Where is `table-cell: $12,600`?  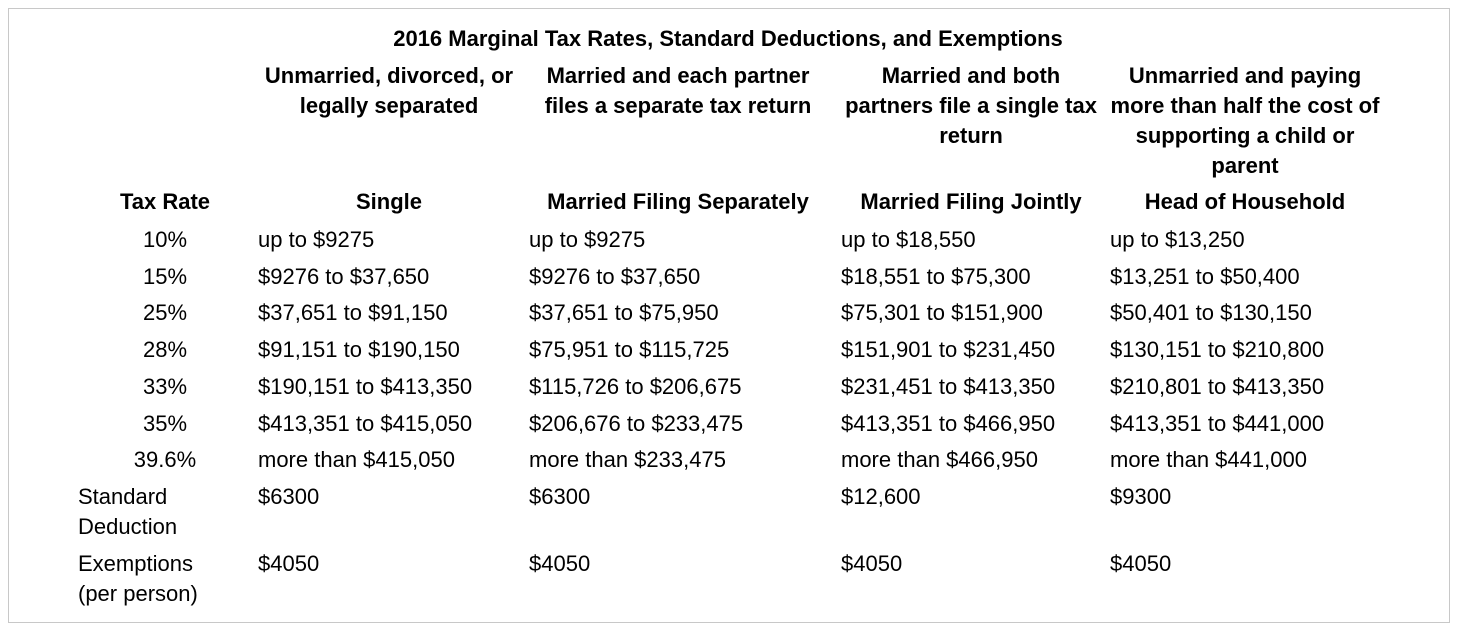
table-cell: $12,600 is located at coordinates (881, 496).